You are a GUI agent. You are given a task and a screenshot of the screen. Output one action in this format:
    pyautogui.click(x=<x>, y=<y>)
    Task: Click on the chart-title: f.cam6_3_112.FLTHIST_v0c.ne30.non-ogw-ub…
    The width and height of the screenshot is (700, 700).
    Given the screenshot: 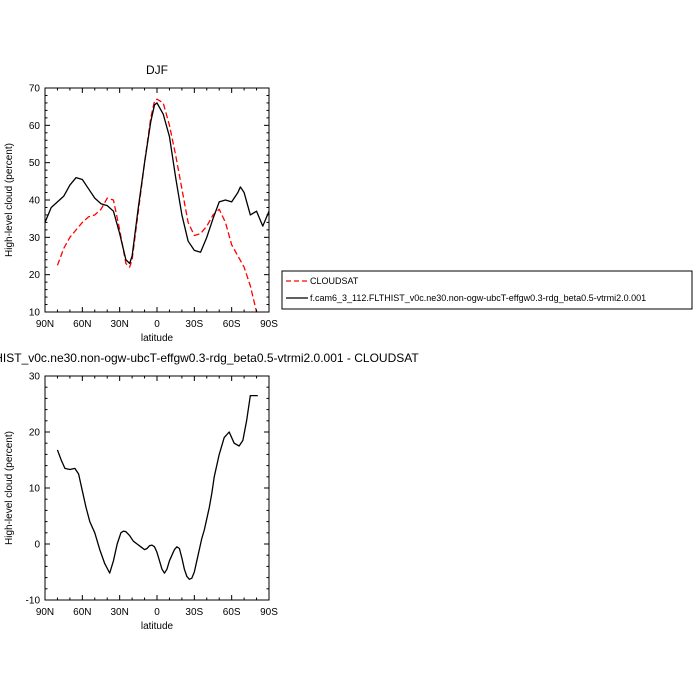 What is the action you would take?
    pyautogui.click(x=209, y=358)
    